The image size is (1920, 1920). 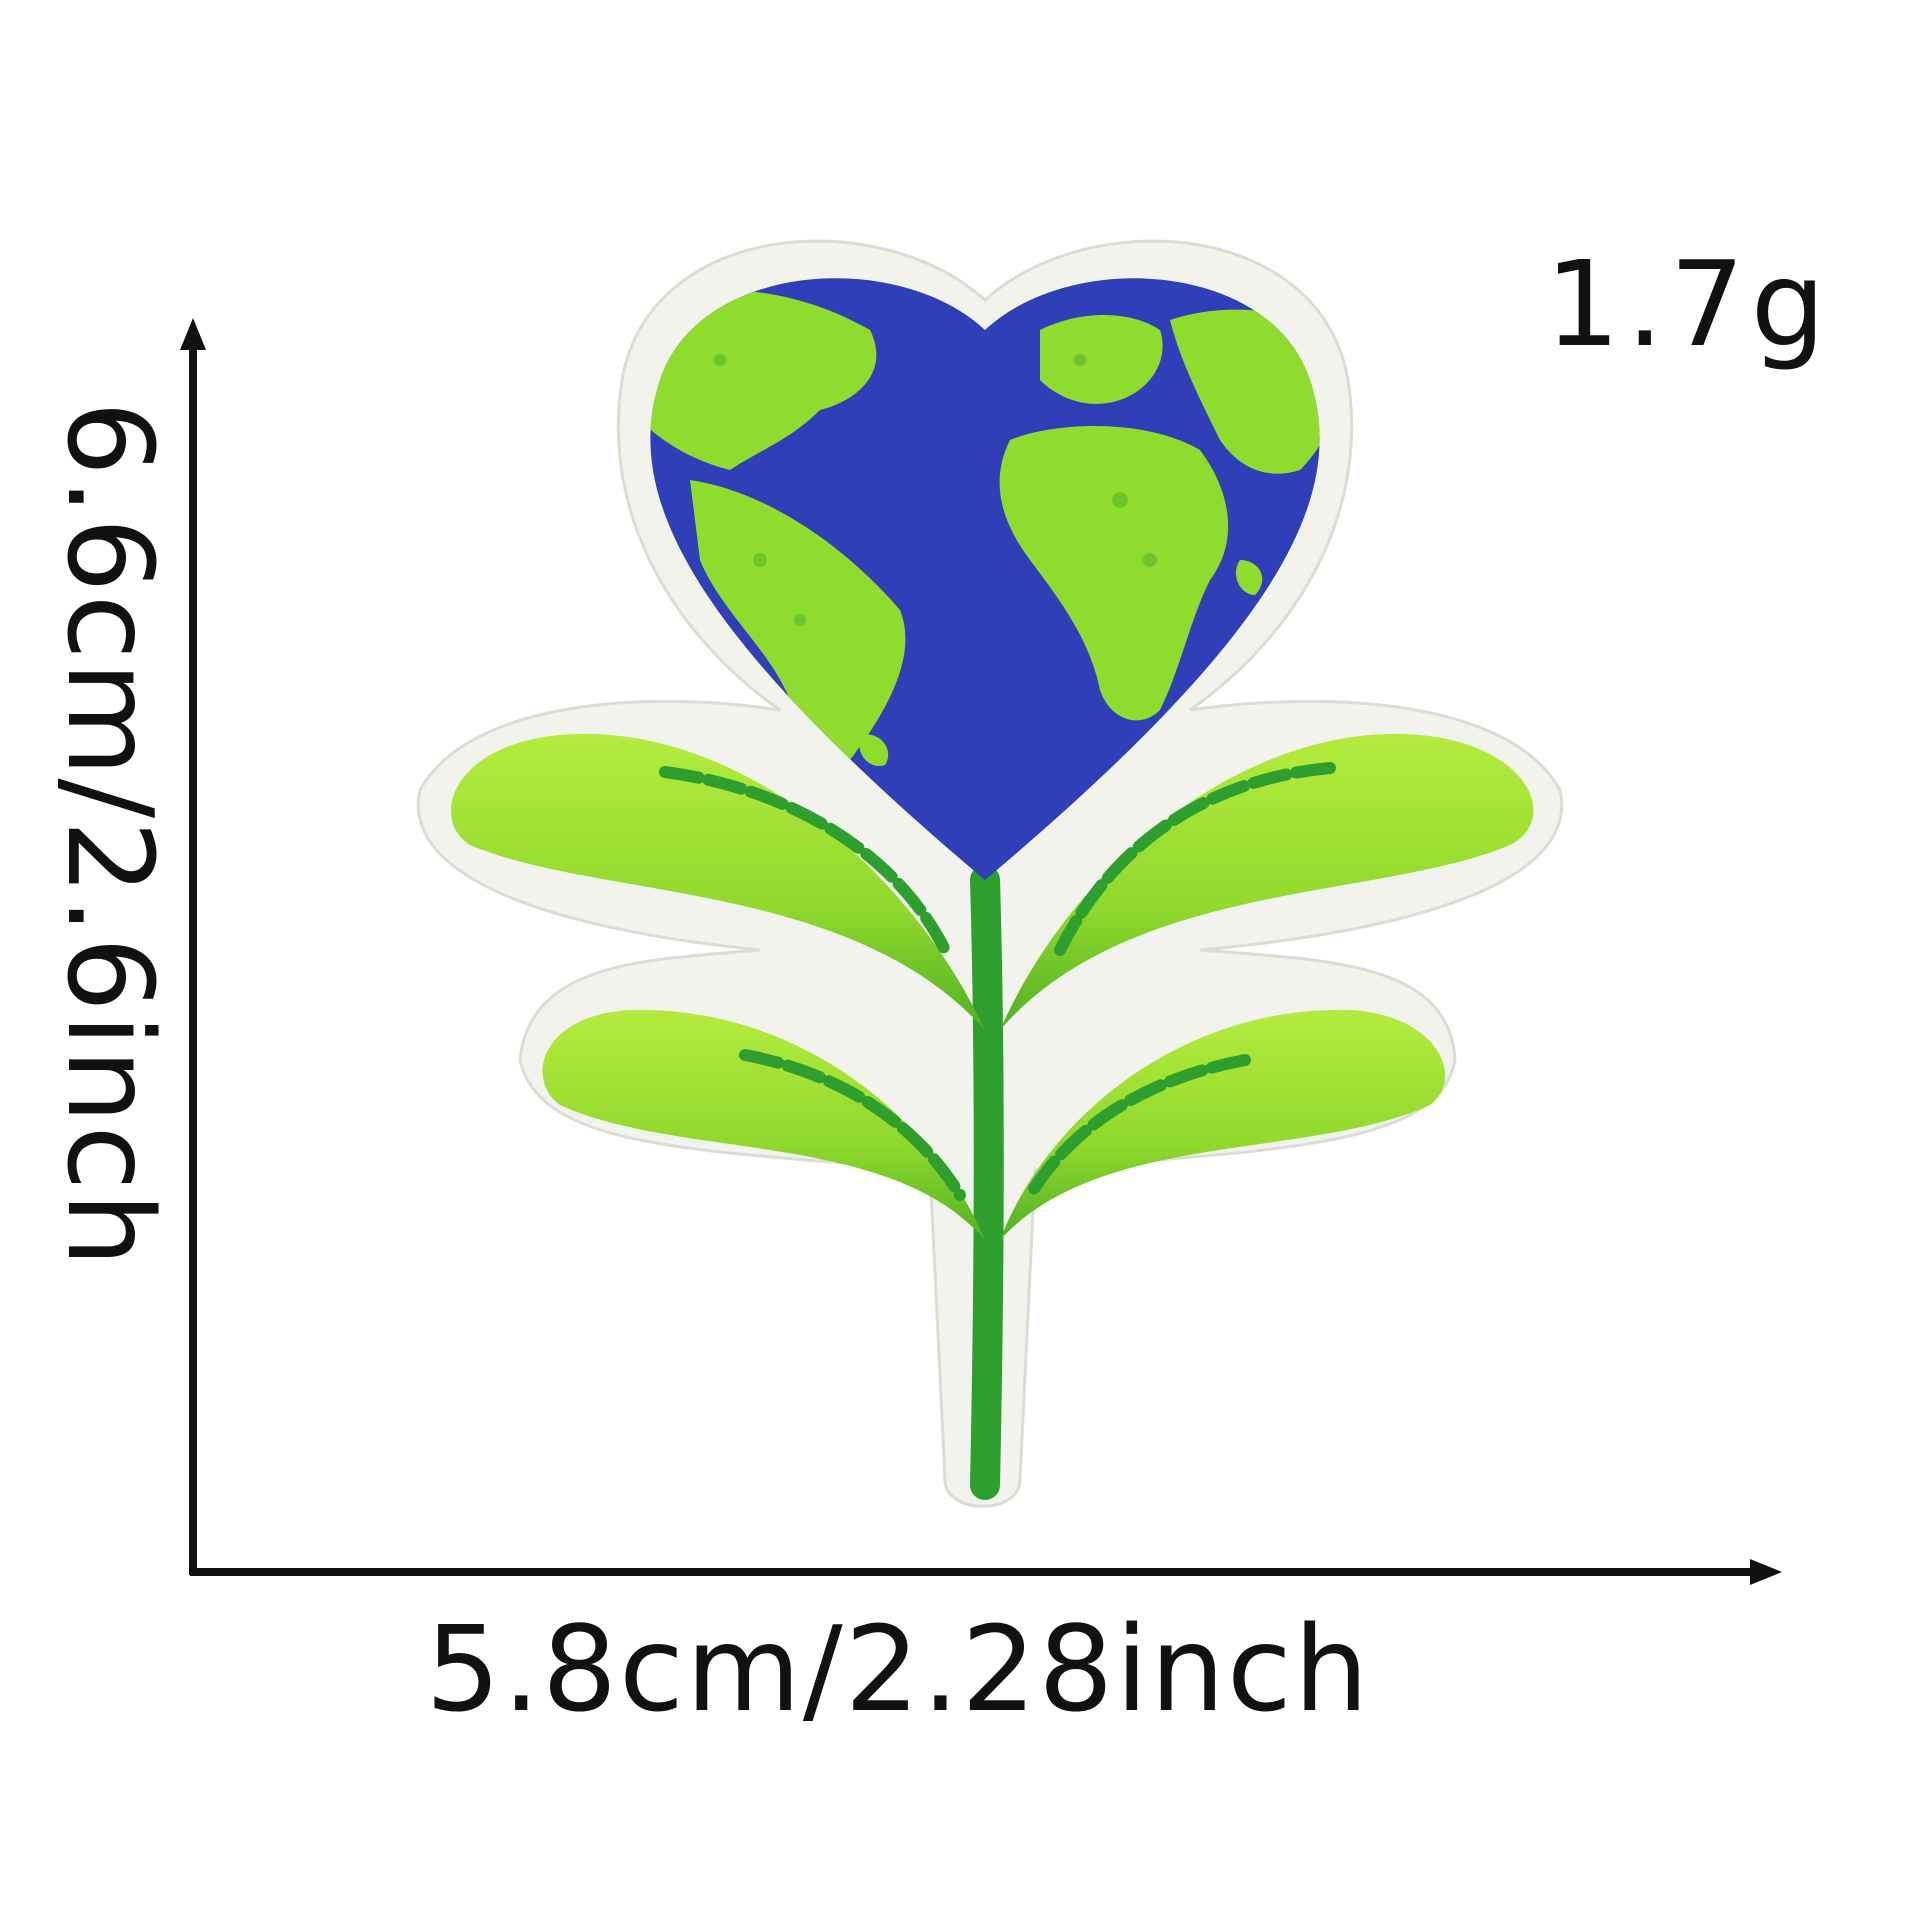 What do you see at coordinates (763, 1124) in the screenshot?
I see `lower-left-leaf` at bounding box center [763, 1124].